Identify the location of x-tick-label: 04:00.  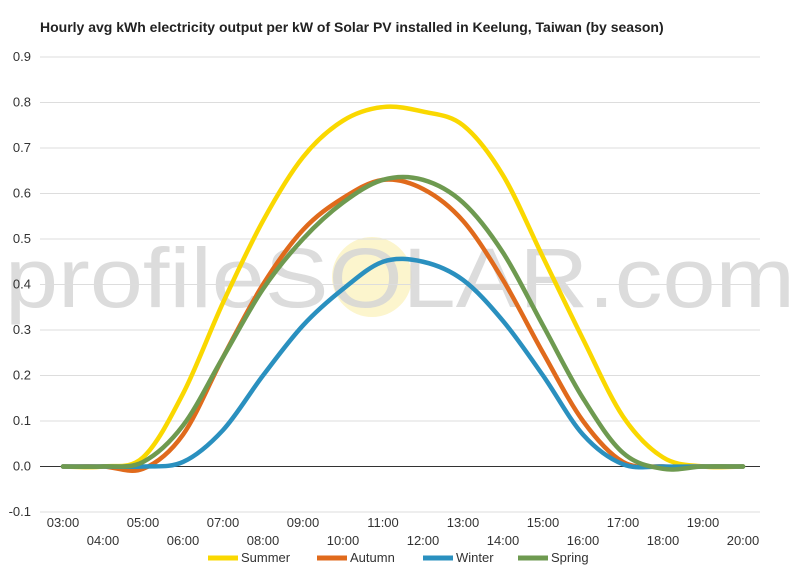
(103, 540).